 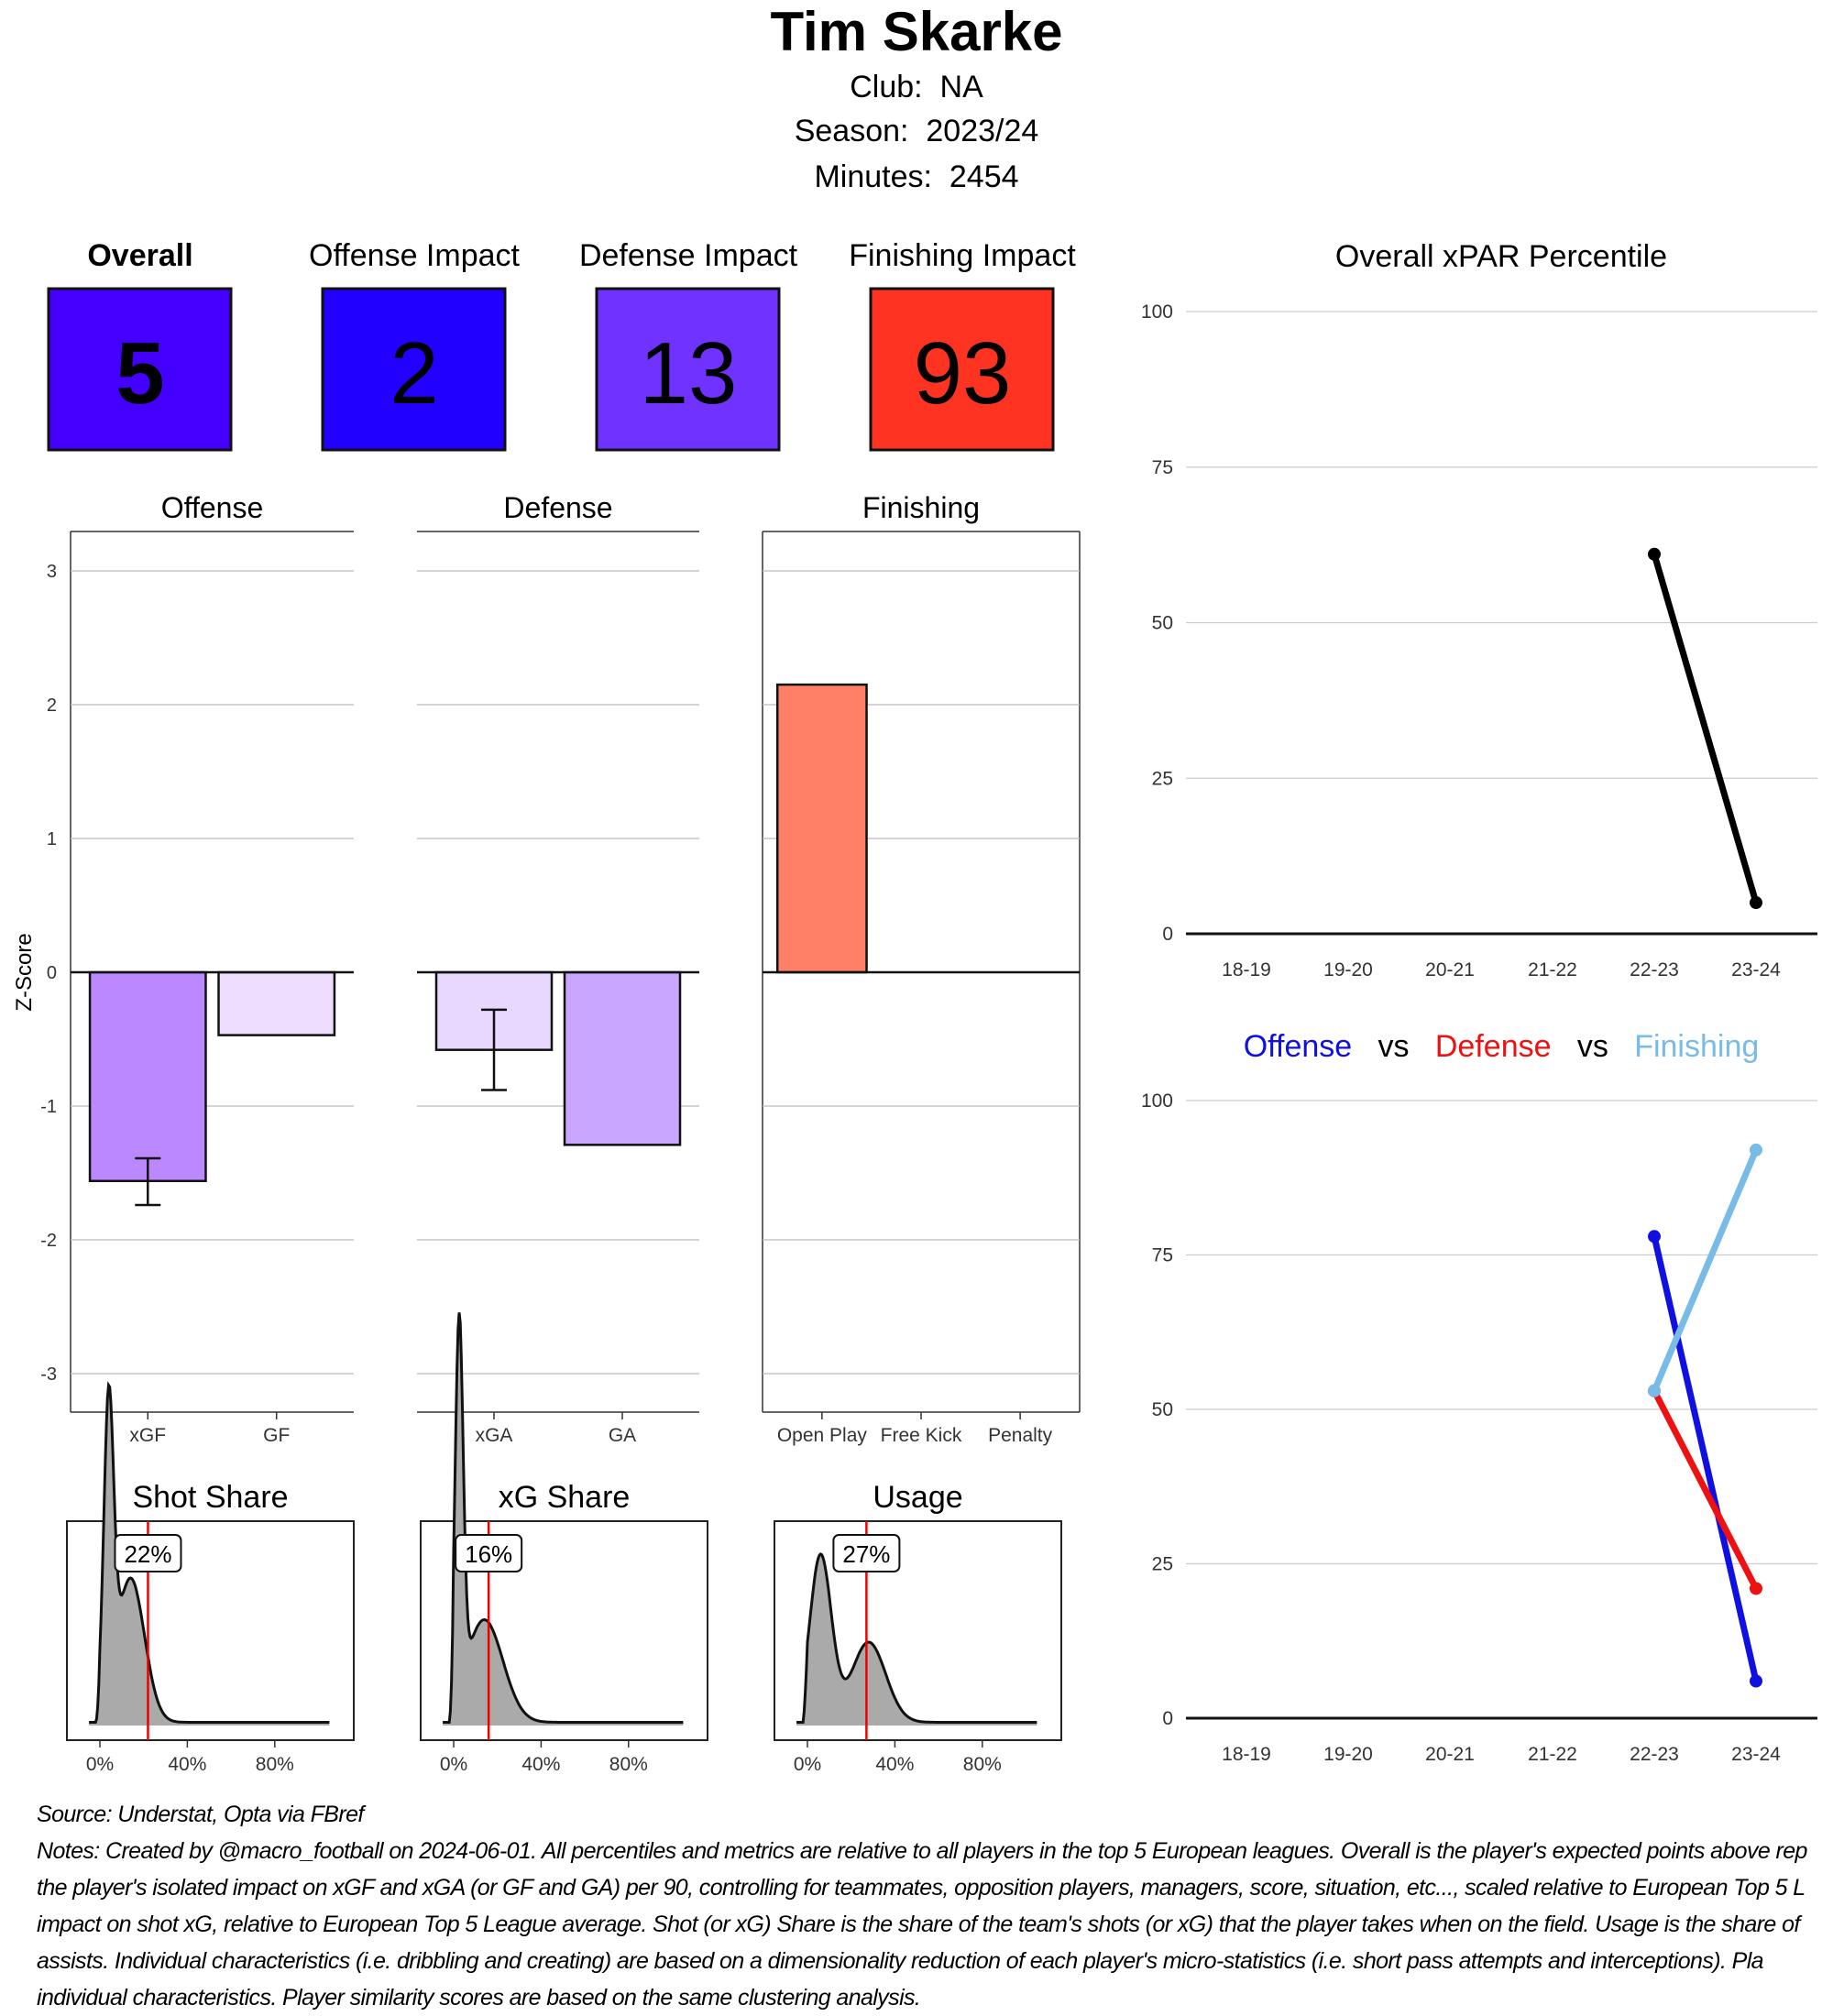 What do you see at coordinates (1298, 1046) in the screenshot?
I see `legend-entry: Offense` at bounding box center [1298, 1046].